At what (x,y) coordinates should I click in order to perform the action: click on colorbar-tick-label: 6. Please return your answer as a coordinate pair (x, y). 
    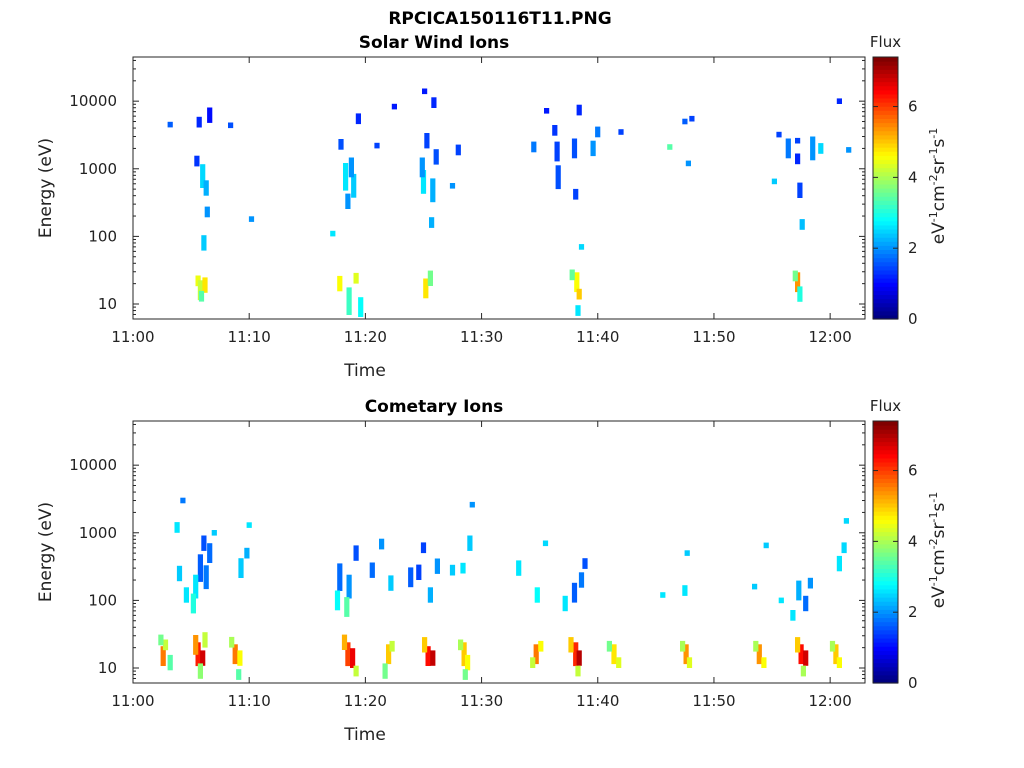
    Looking at the image, I should click on (913, 471).